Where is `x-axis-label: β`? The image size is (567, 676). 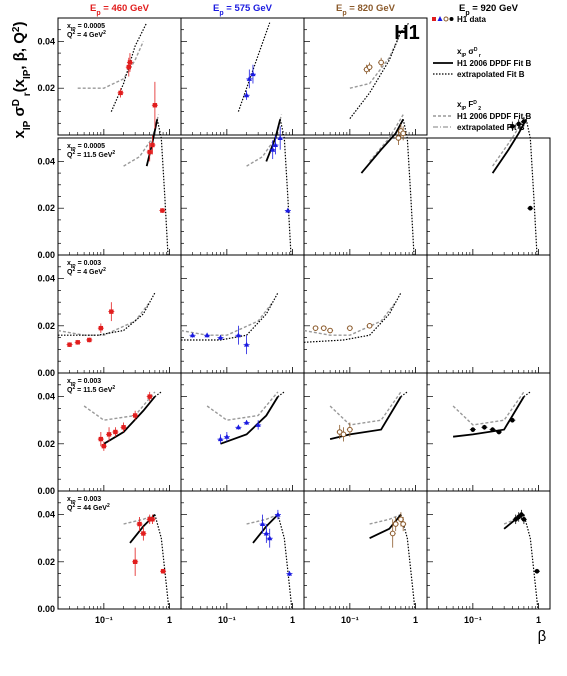 x-axis-label: β is located at coordinates (542, 636).